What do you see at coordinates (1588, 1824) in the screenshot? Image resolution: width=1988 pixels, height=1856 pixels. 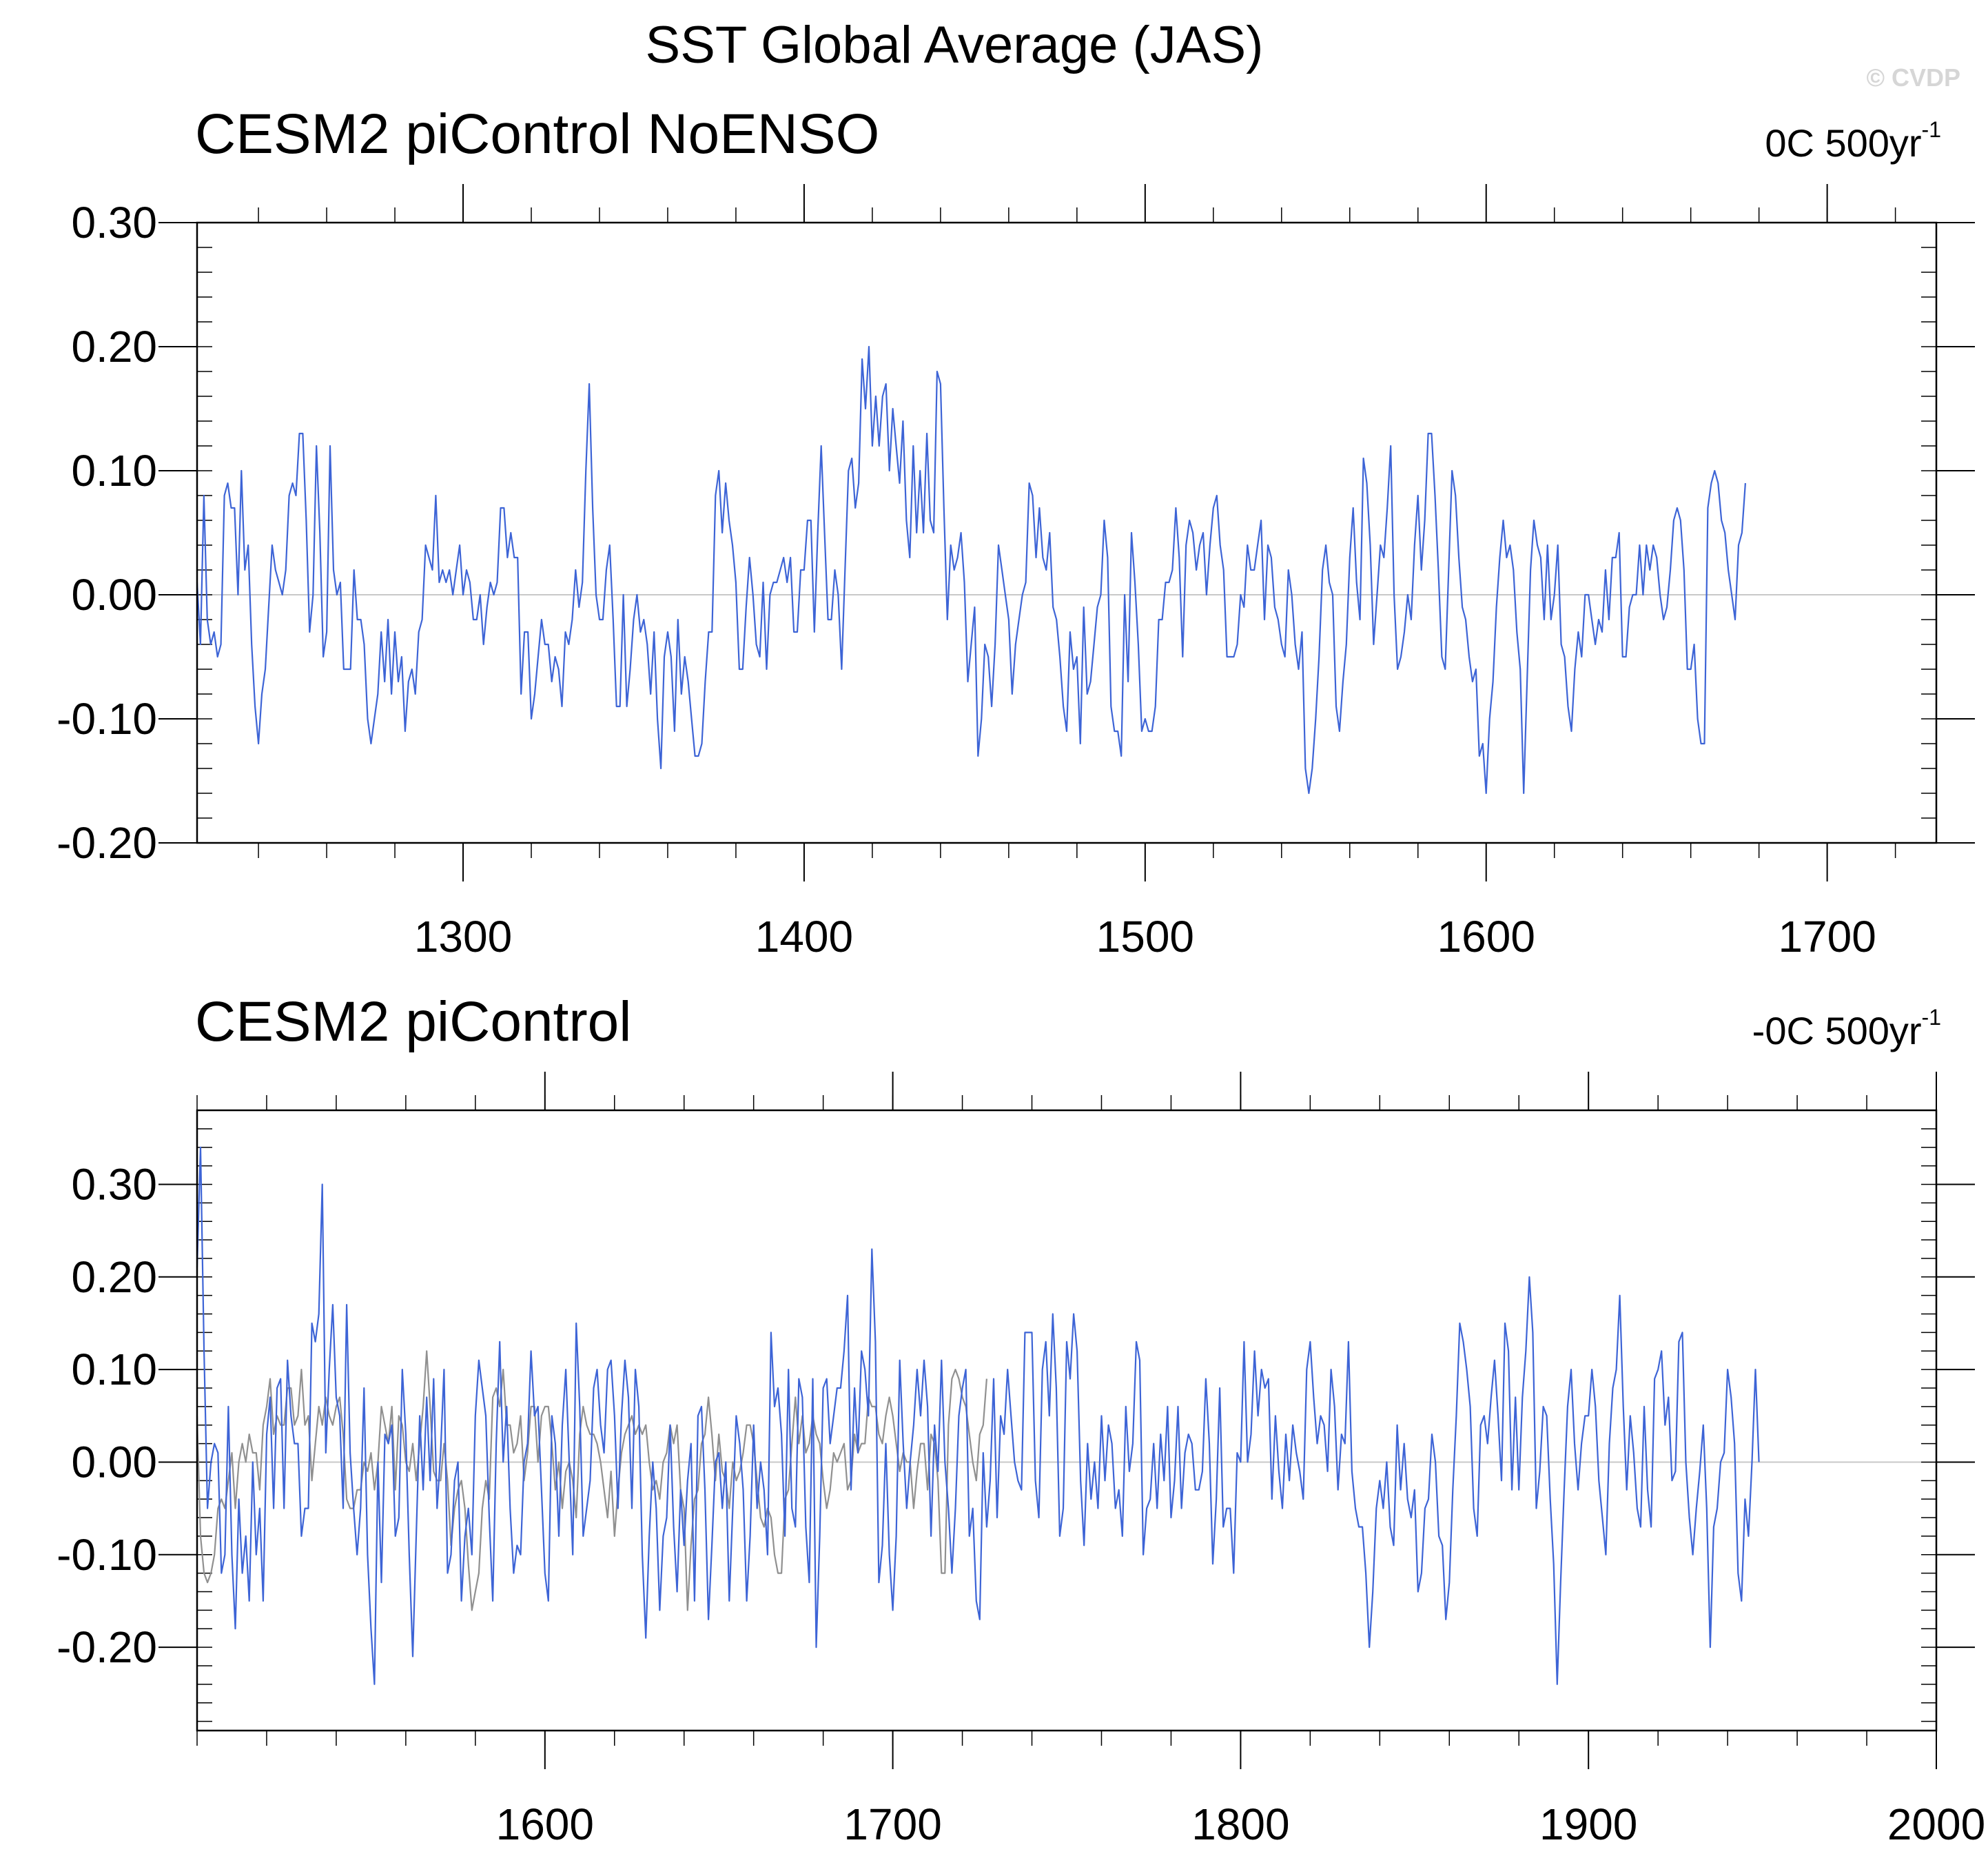 I see `panel2-x-tick-label: 1900` at bounding box center [1588, 1824].